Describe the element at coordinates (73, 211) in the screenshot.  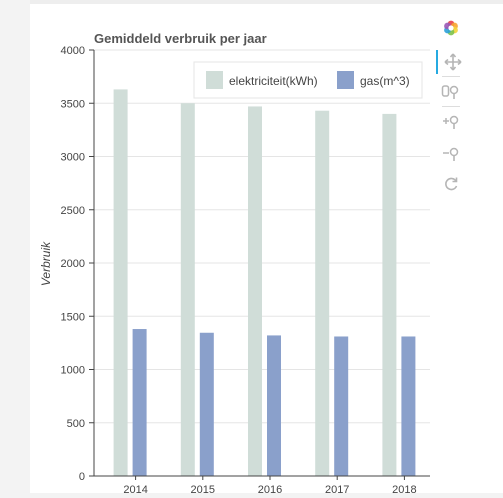
I see `y-tick-label: 2500` at that location.